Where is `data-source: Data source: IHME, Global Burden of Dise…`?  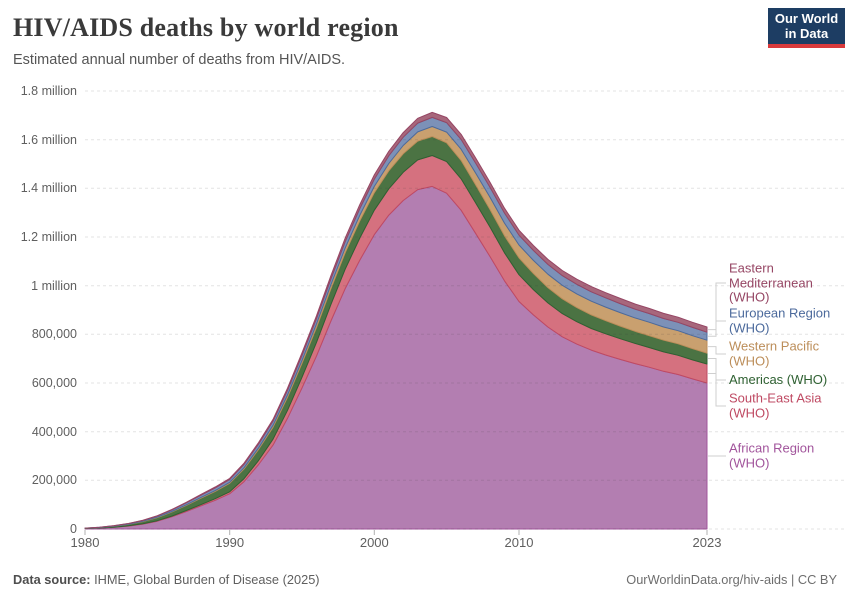 data-source: Data source: IHME, Global Burden of Dise… is located at coordinates (166, 579).